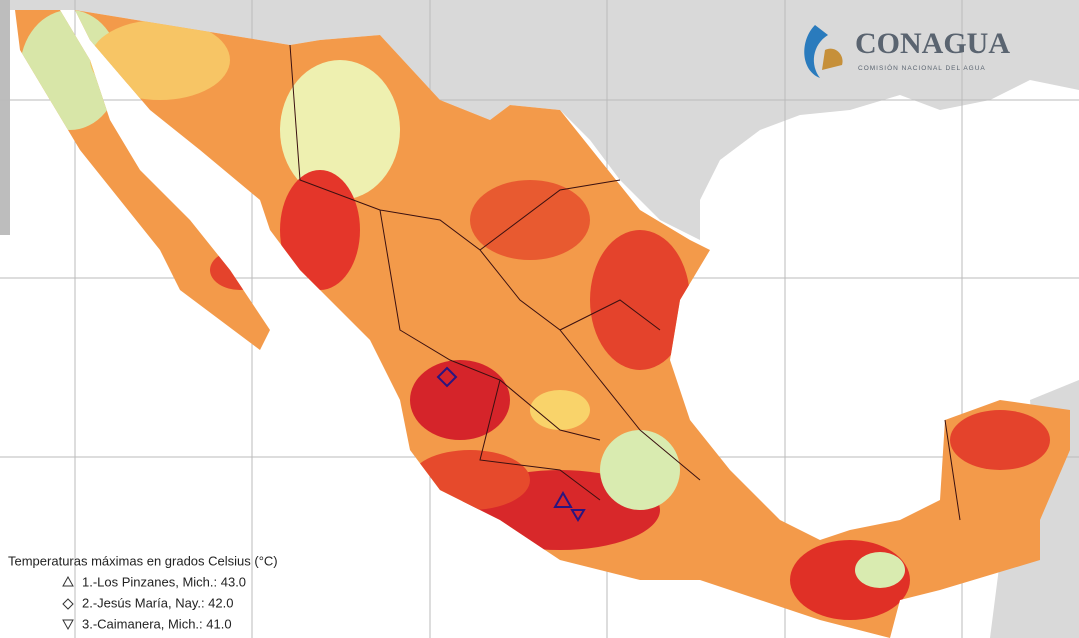  What do you see at coordinates (511, 444) in the screenshot?
I see `station-markers` at bounding box center [511, 444].